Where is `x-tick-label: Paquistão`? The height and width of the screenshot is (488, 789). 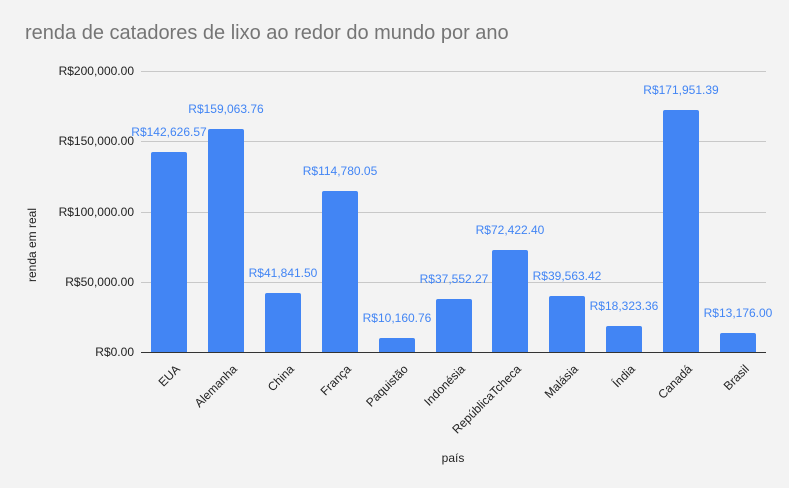 x-tick-label: Paquistão is located at coordinates (387, 386).